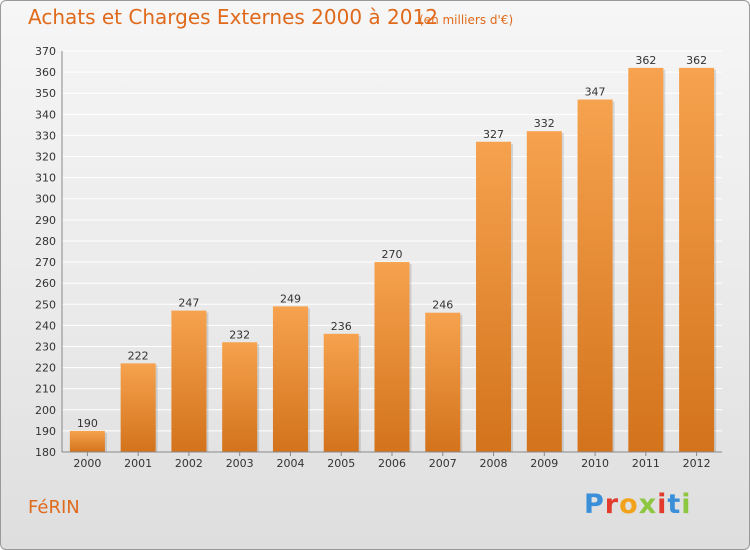  Describe the element at coordinates (595, 92) in the screenshot. I see `data-label: 347` at that location.